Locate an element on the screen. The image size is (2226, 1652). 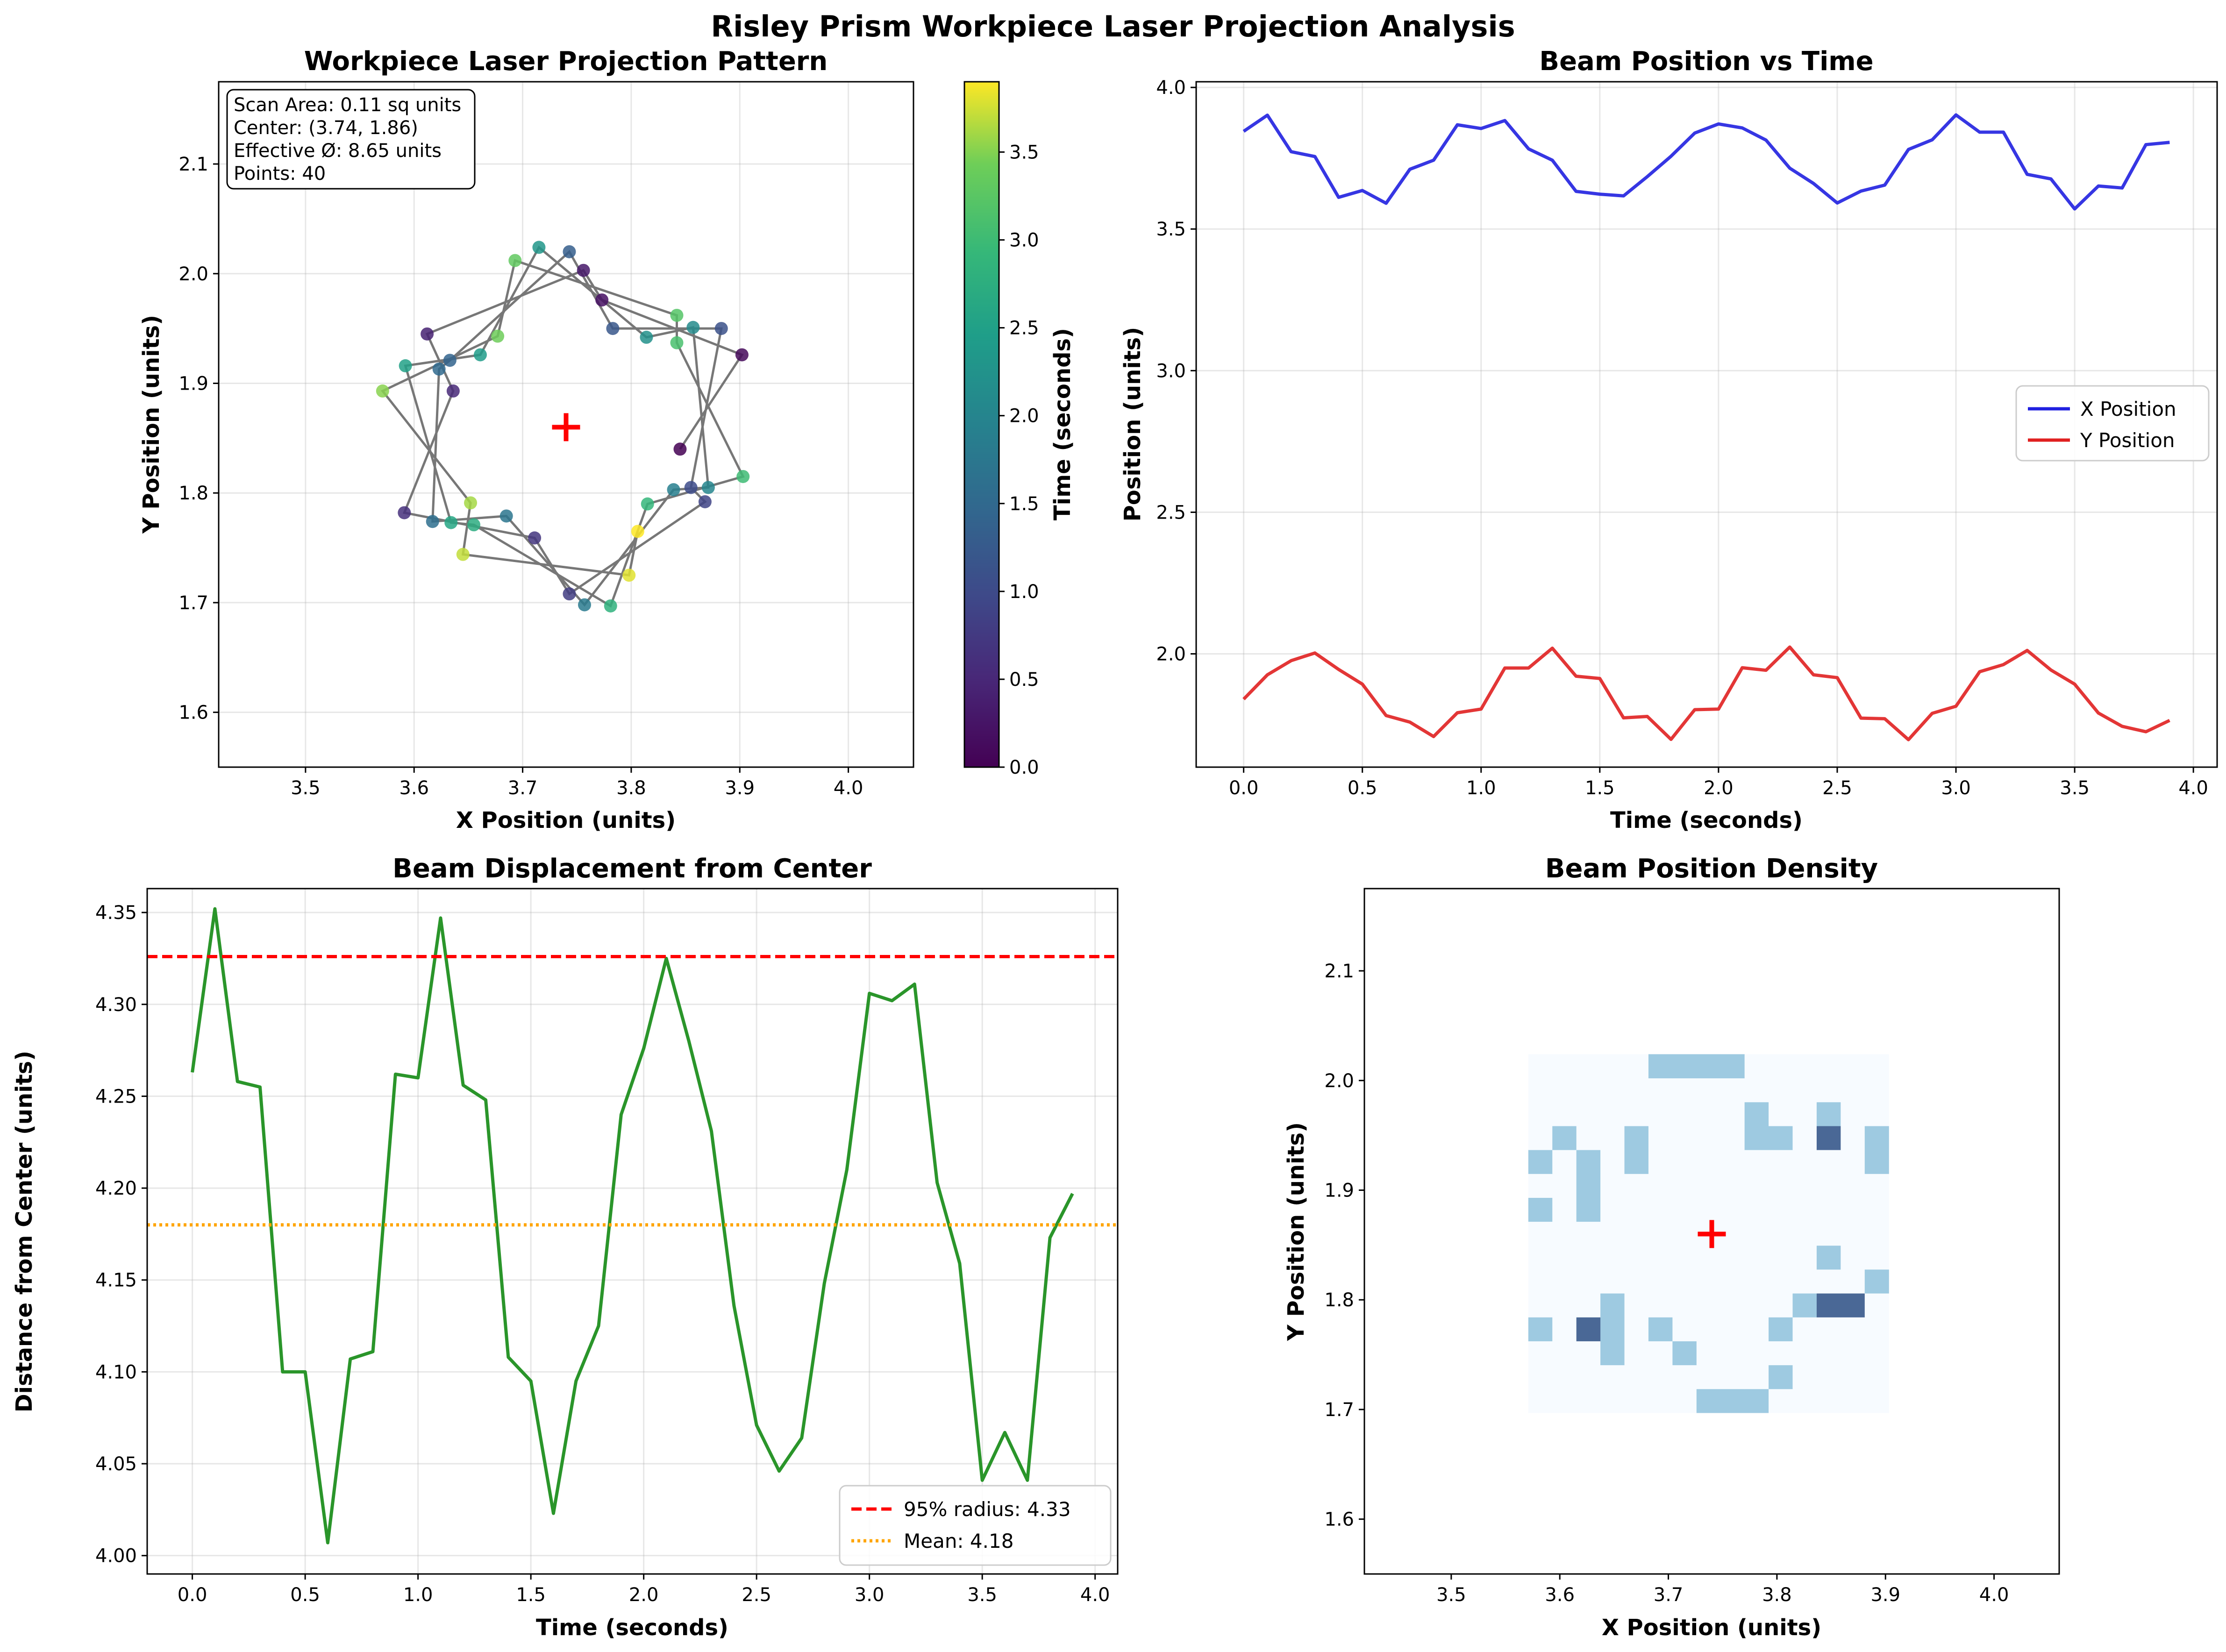
density-ytick-label: 1.8 is located at coordinates (1339, 1300).